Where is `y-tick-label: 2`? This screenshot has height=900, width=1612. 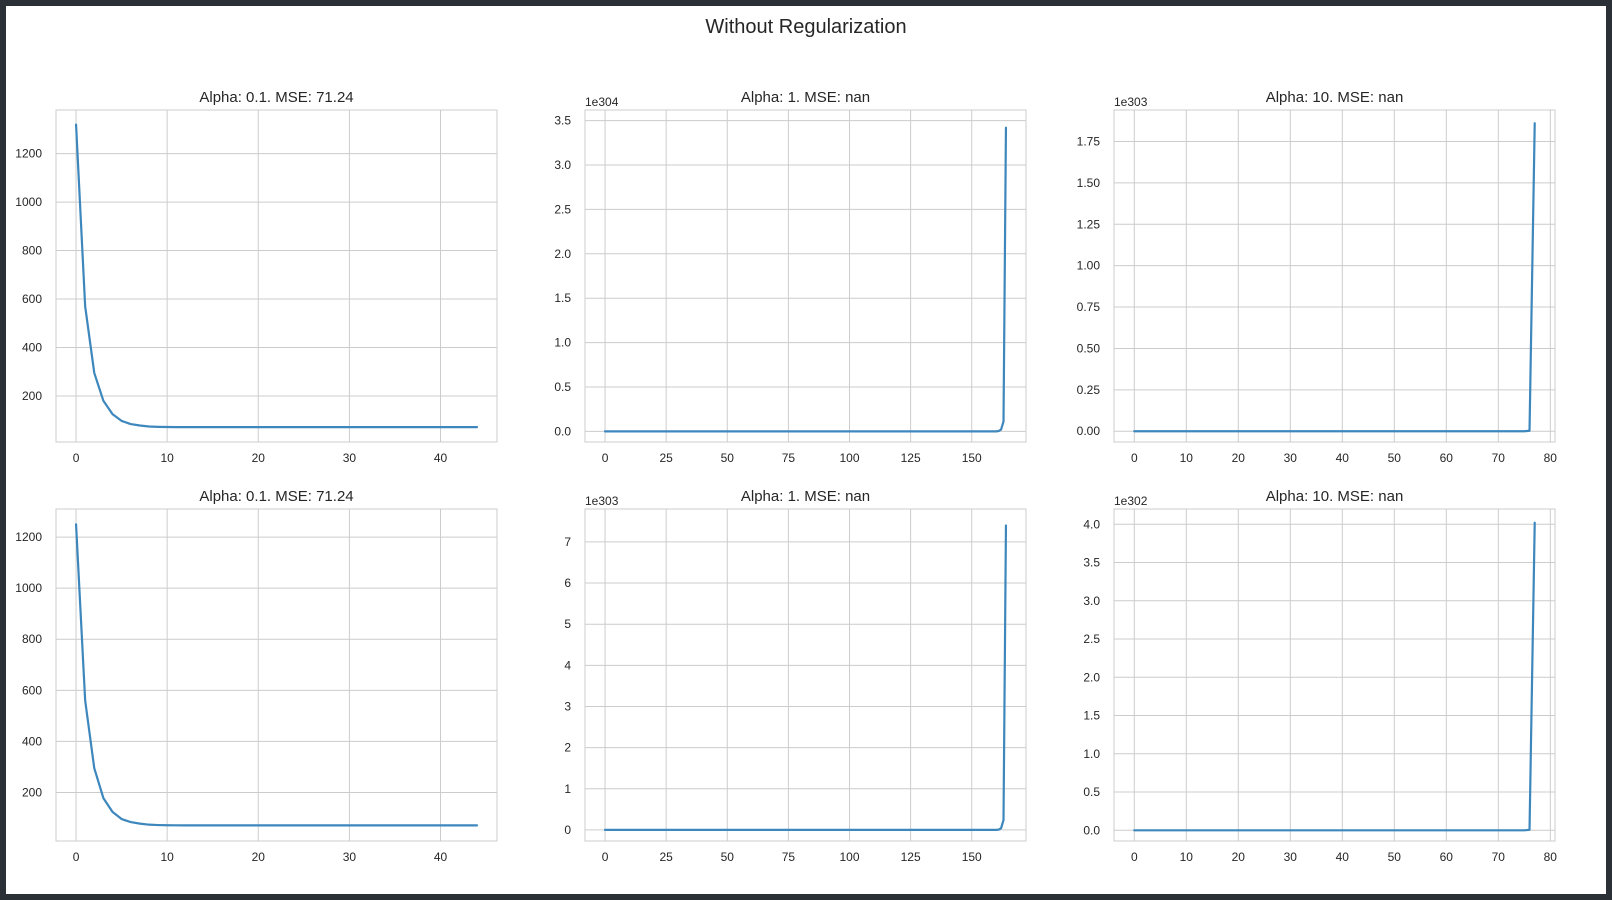
y-tick-label: 2 is located at coordinates (567, 748).